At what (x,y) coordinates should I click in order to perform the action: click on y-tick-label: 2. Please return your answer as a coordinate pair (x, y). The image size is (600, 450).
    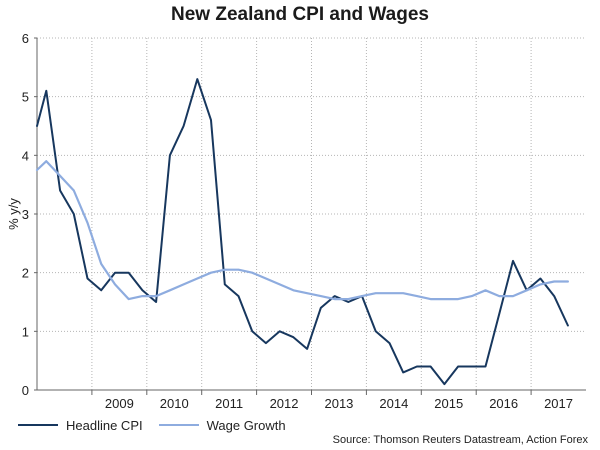
    Looking at the image, I should click on (25, 273).